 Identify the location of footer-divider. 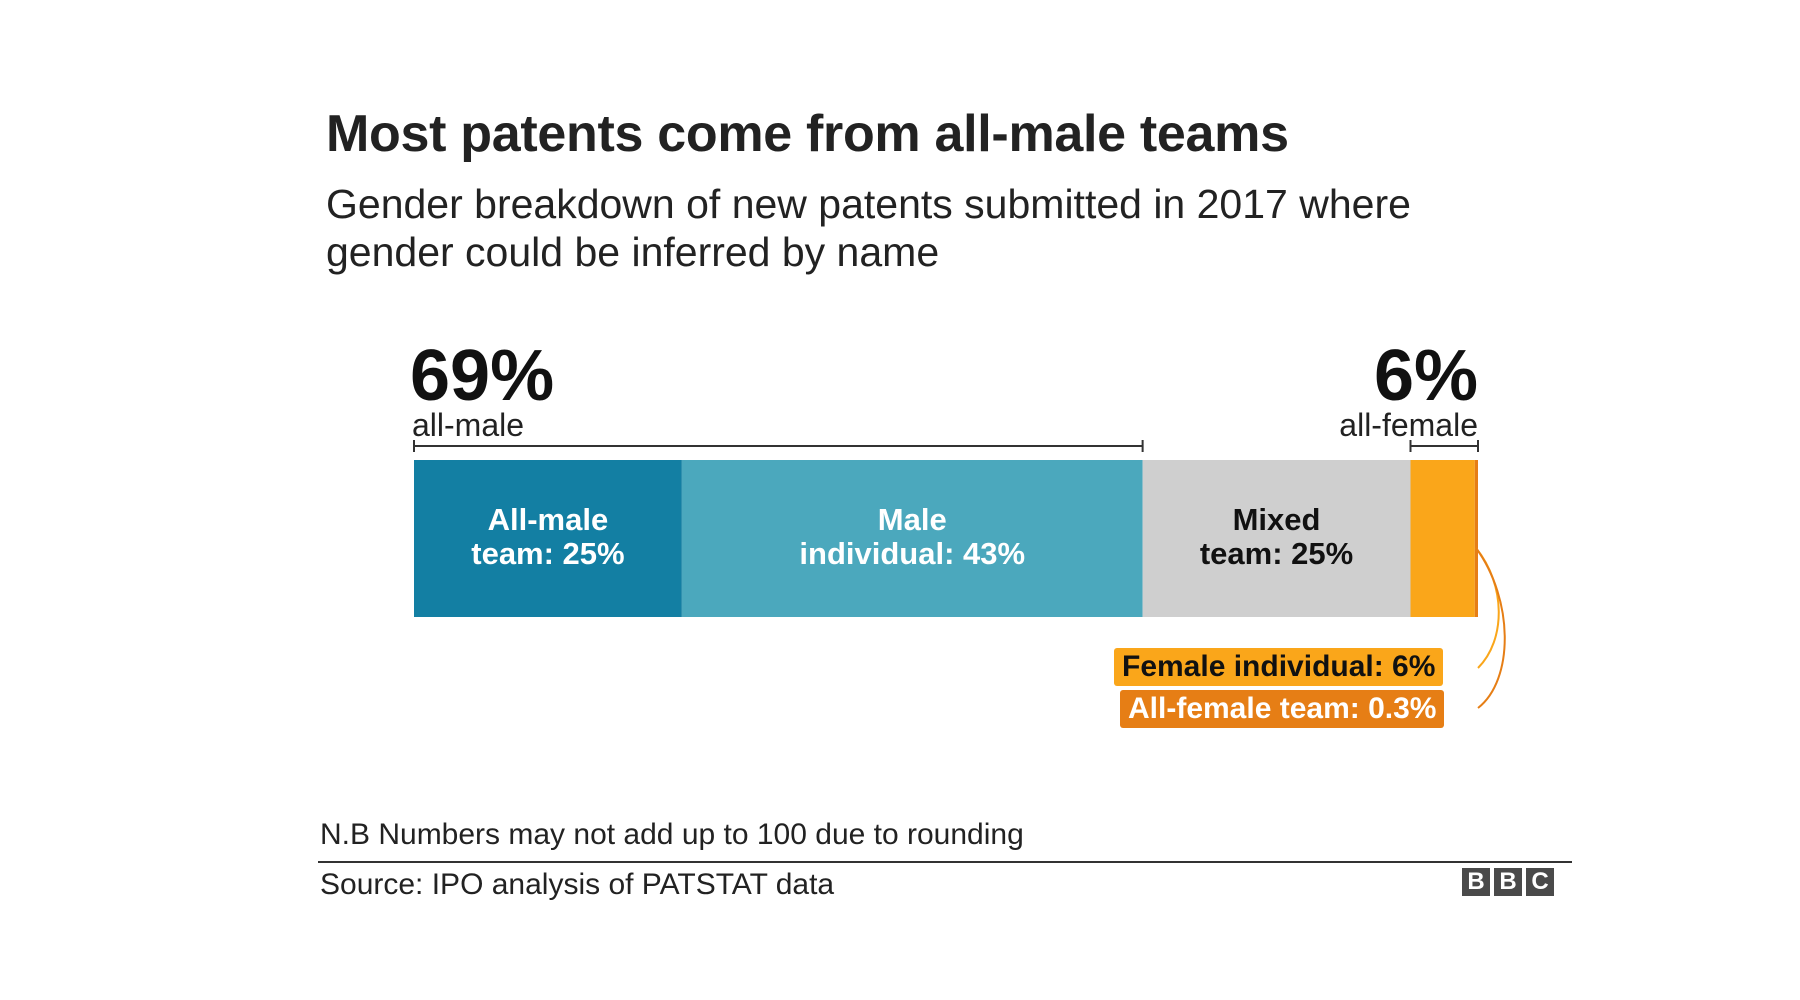
(945, 862).